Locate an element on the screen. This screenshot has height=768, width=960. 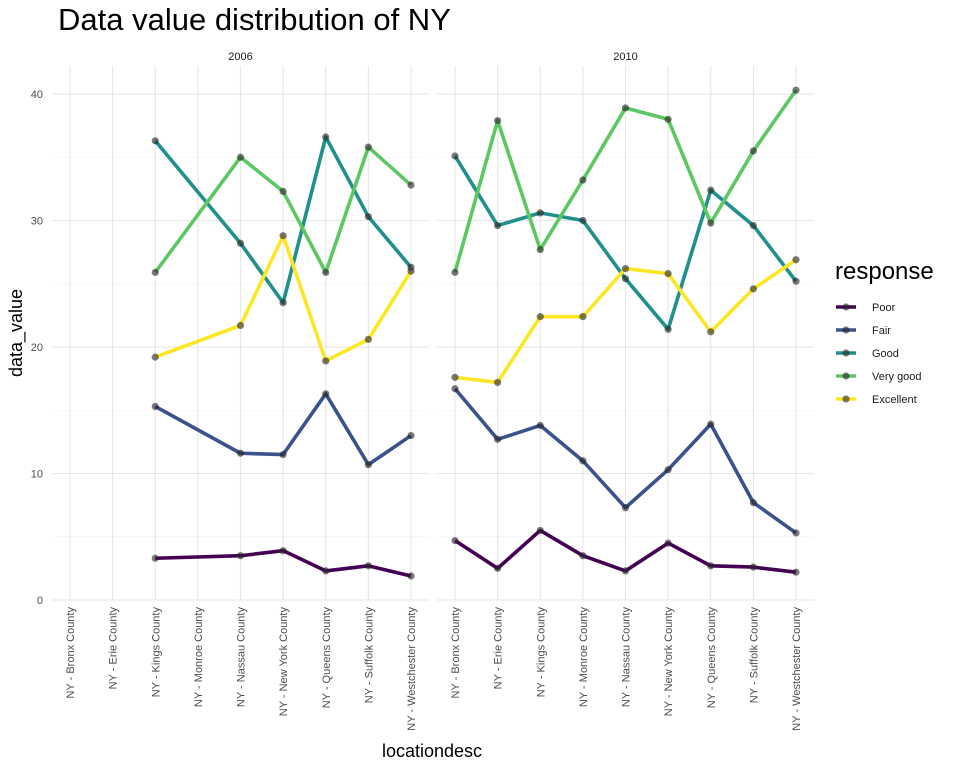
y-tick-label: 40 is located at coordinates (37, 95).